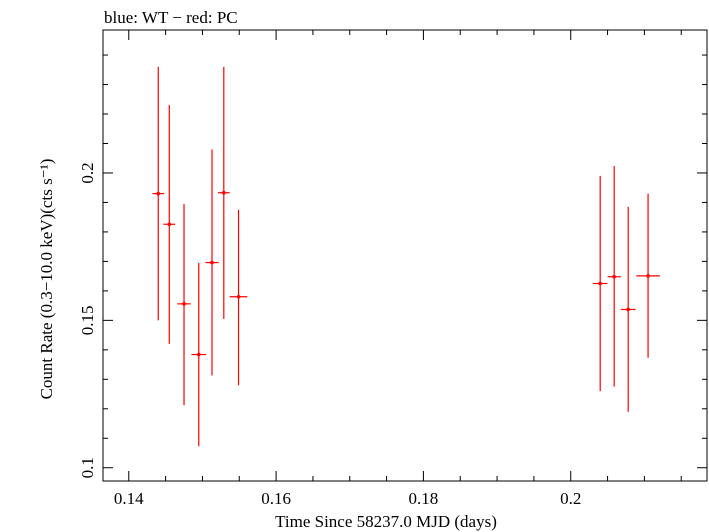  I want to click on x-tick-label: 0.14, so click(129, 498).